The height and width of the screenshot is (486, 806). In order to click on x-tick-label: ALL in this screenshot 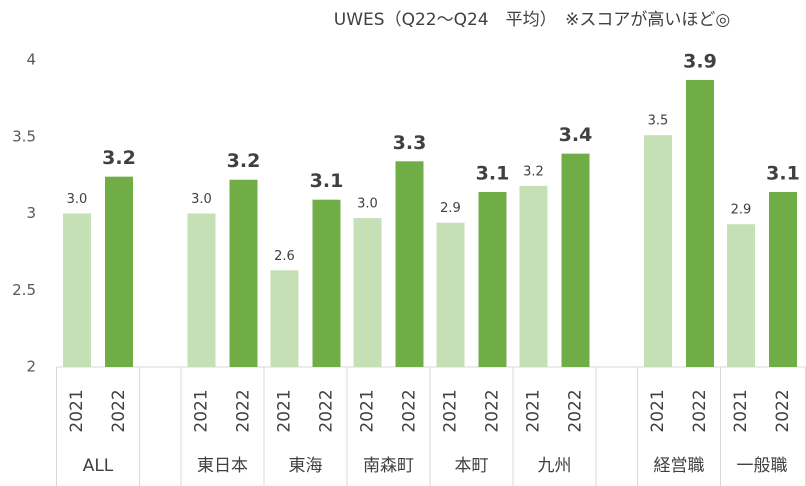, I will do `click(98, 466)`.